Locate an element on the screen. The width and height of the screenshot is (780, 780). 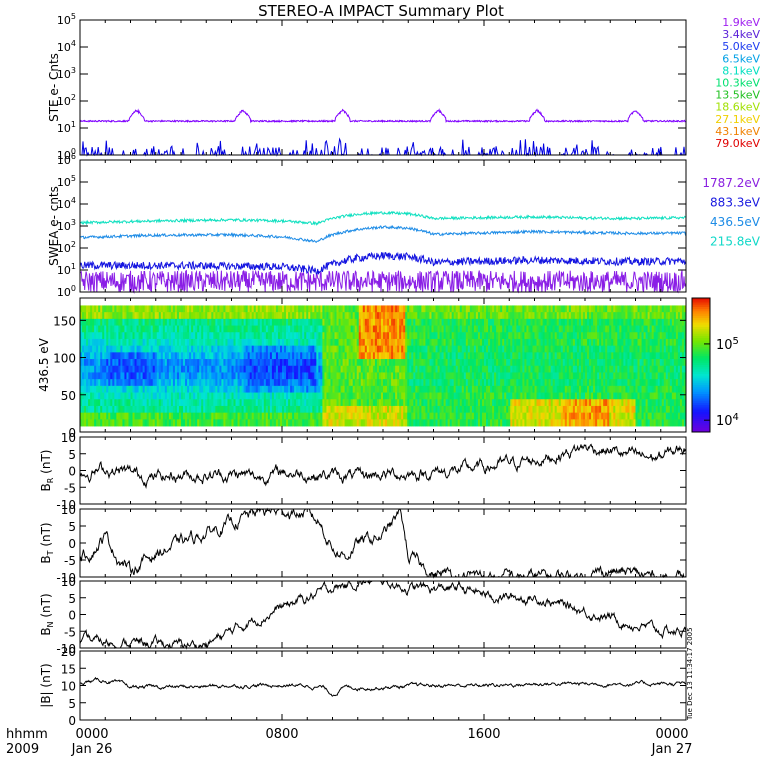
ste-frame is located at coordinates (383, 87).